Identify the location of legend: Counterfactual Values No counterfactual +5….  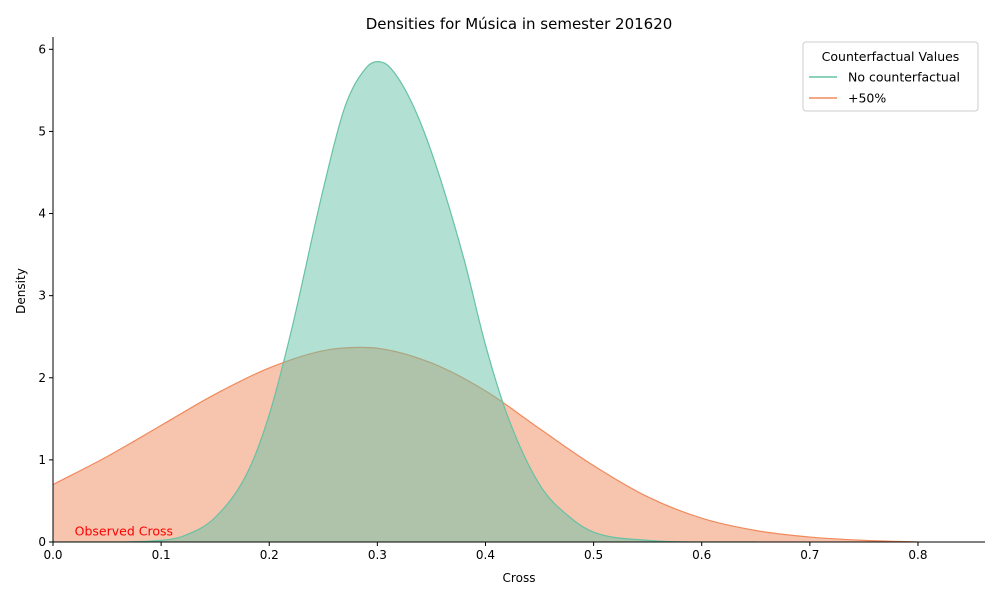
(890, 76).